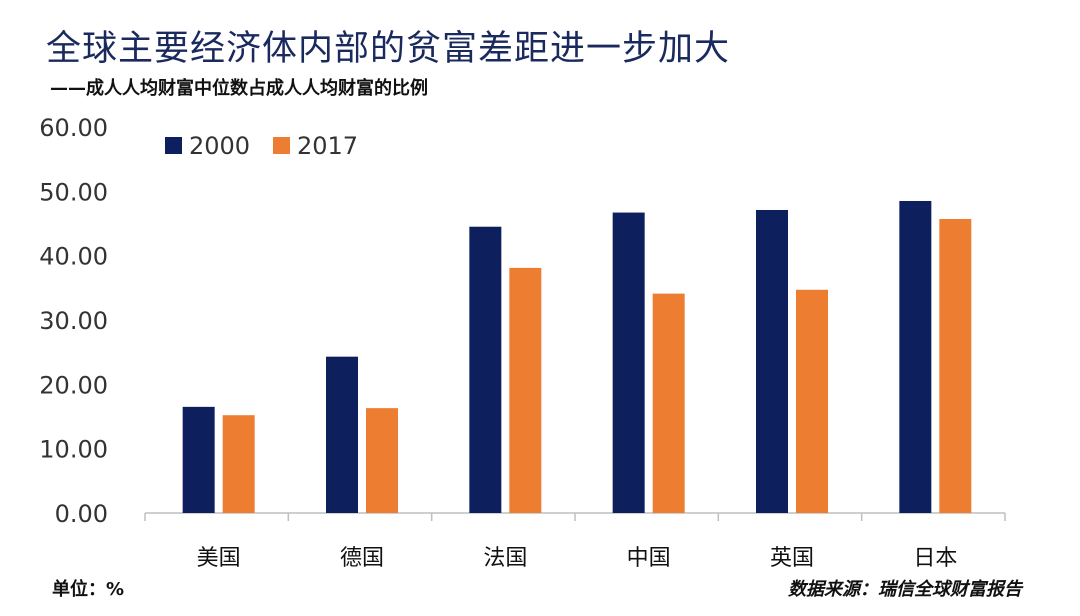 The image size is (1080, 616). I want to click on y-tick-label: 30.00, so click(73, 321).